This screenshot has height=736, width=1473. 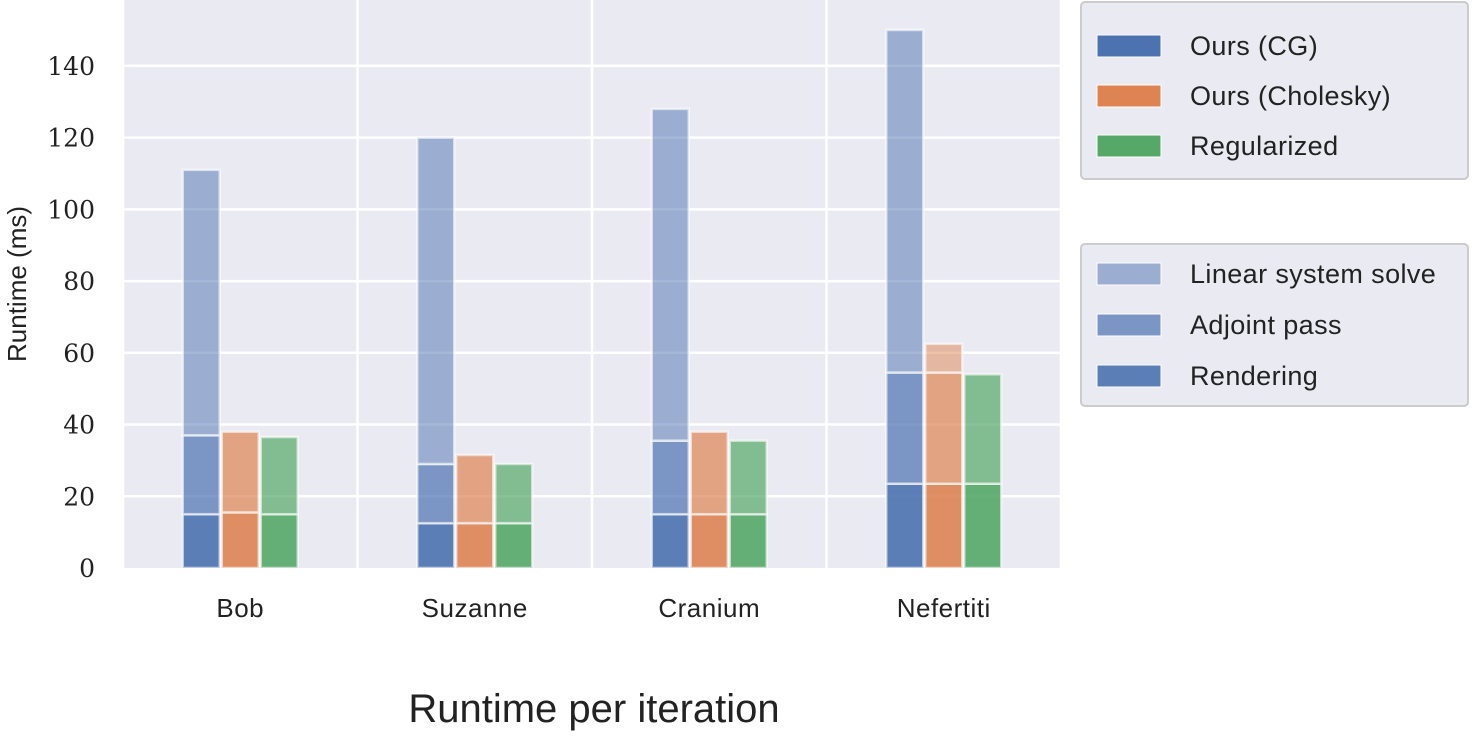 I want to click on y-tick-label: 40, so click(x=79, y=425).